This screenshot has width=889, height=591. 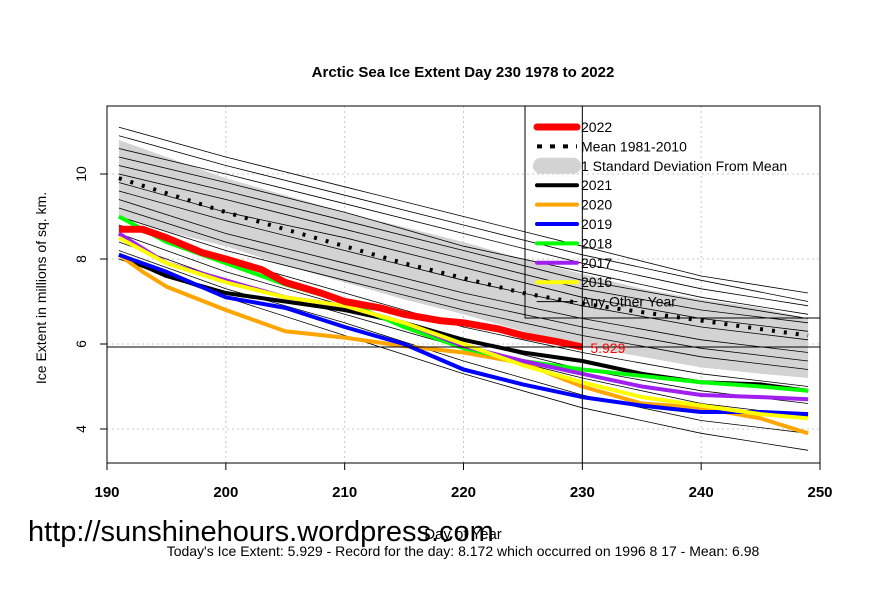 I want to click on x-axis-label: Day of Year, so click(x=463, y=534).